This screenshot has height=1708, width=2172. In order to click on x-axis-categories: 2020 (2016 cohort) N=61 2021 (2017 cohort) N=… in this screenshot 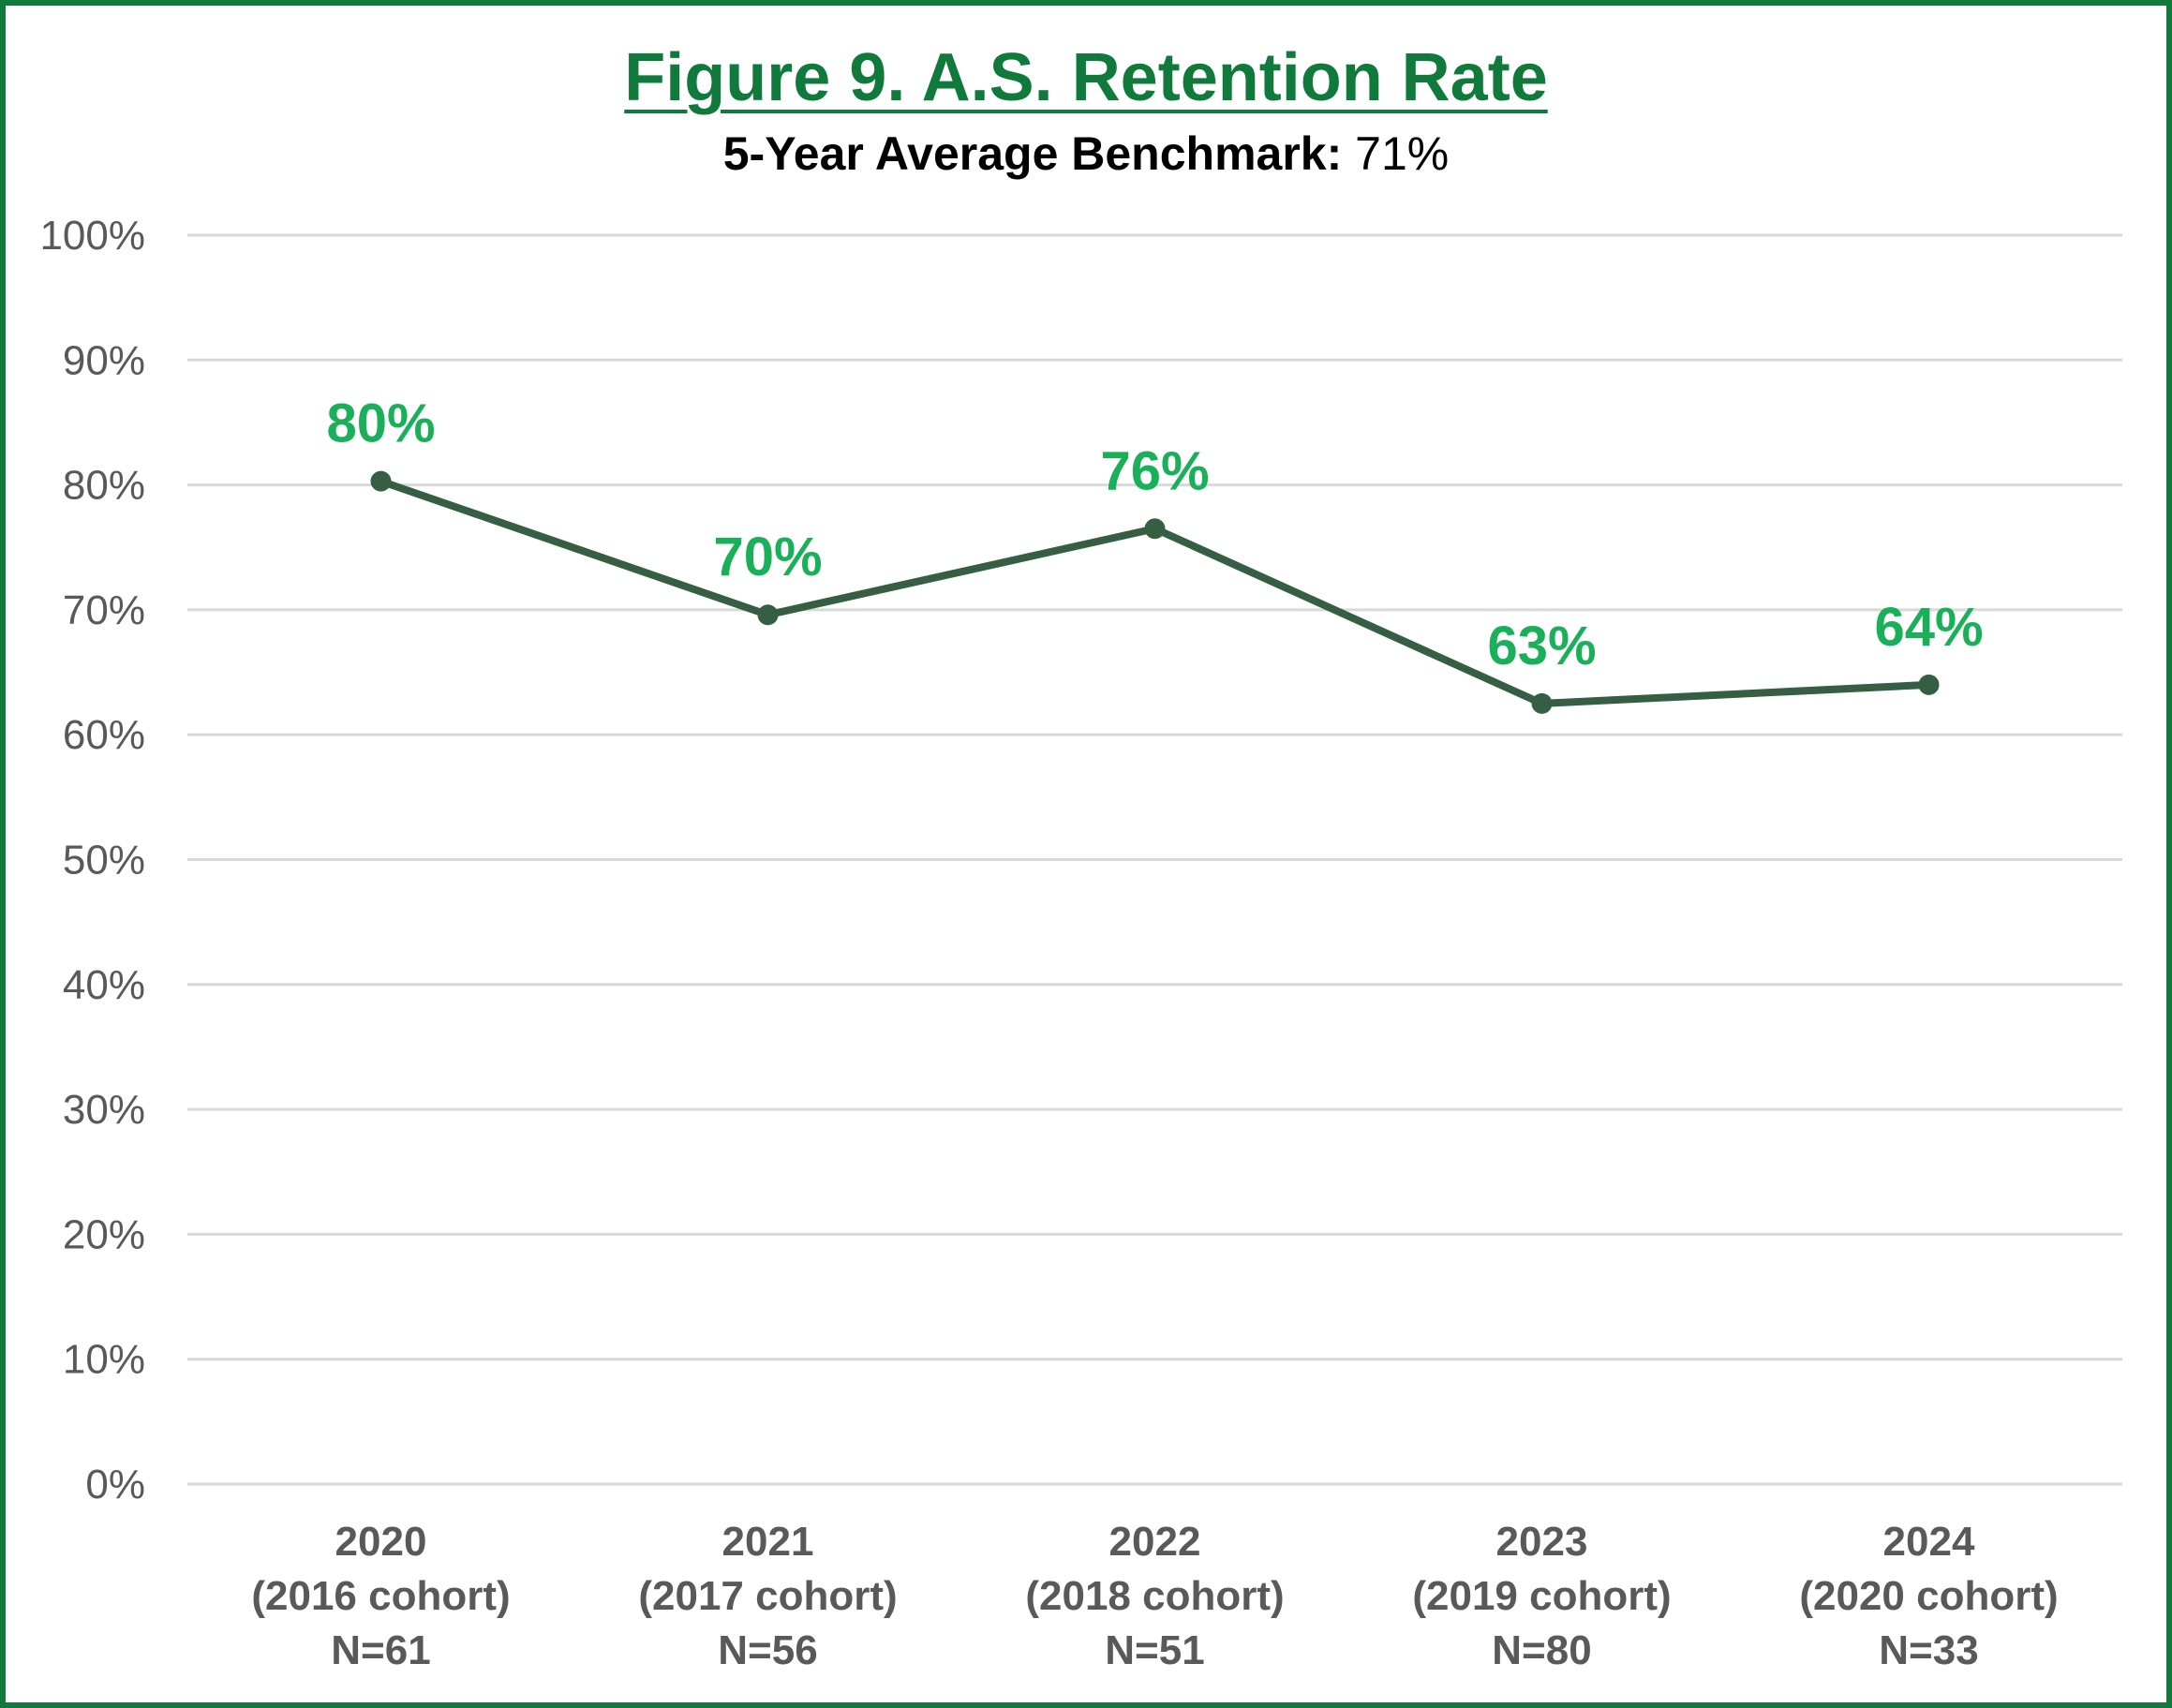, I will do `click(1155, 1596)`.